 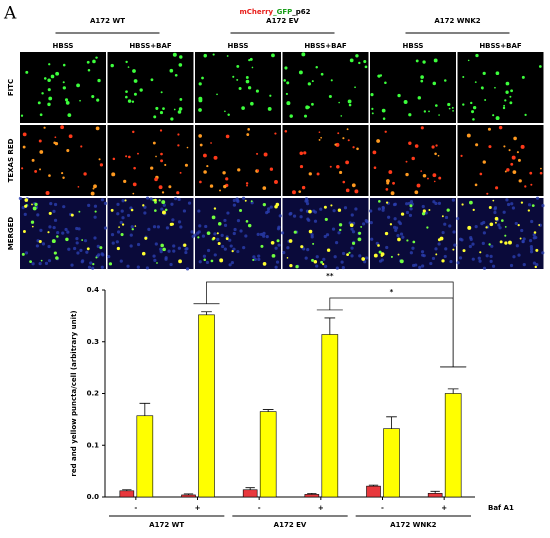 I want to click on x-tick-label: -, so click(x=259, y=508).